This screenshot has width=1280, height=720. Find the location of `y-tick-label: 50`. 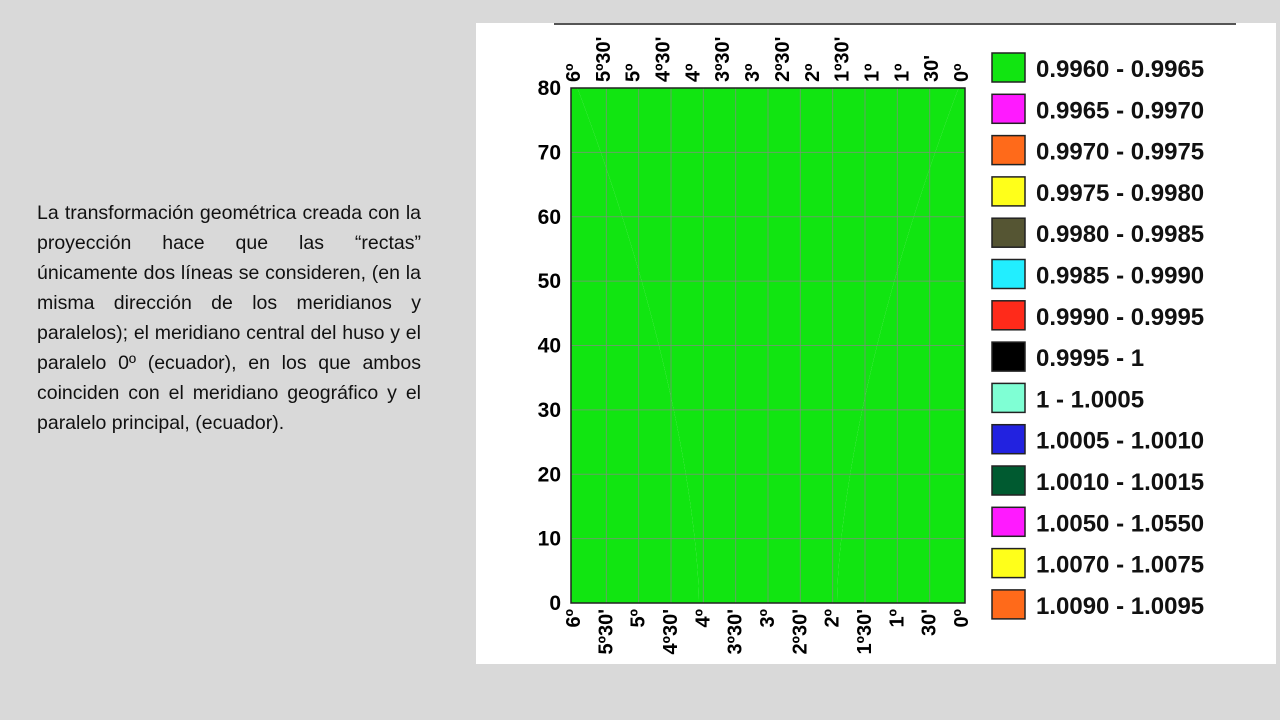

y-tick-label: 50 is located at coordinates (549, 281).